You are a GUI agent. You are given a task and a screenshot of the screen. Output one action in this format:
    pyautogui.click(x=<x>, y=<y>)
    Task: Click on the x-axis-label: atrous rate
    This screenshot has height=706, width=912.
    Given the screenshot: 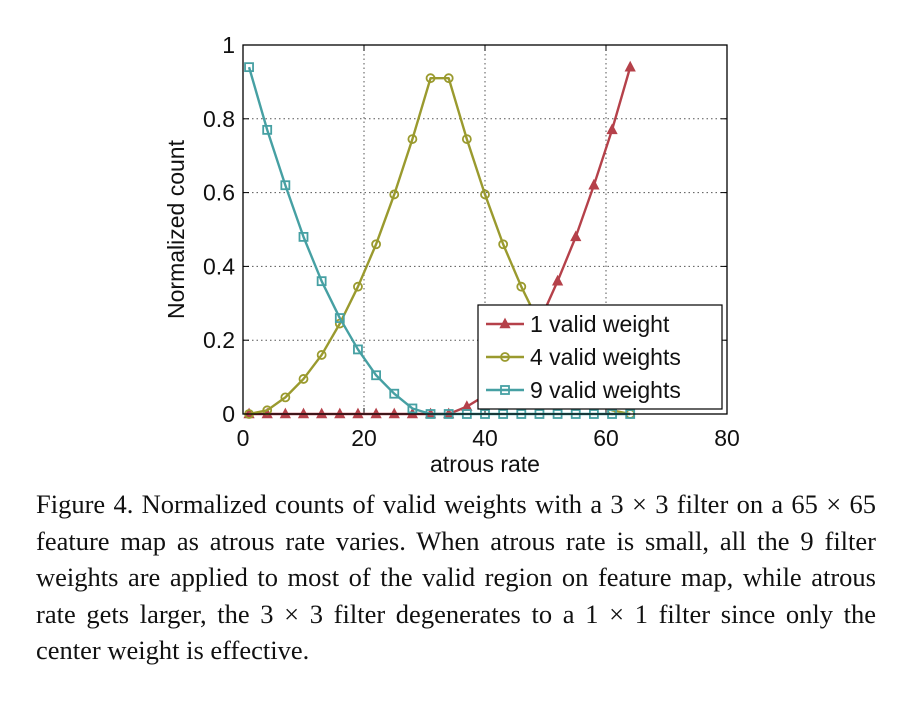 What is the action you would take?
    pyautogui.click(x=485, y=464)
    